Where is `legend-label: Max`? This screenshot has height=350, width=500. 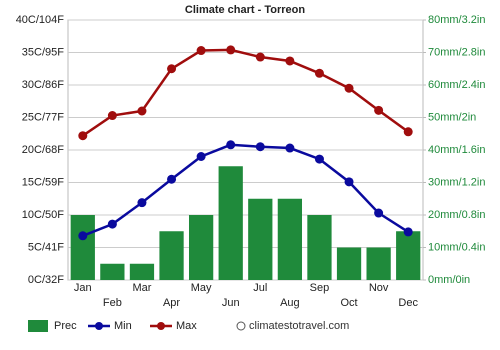 legend-label: Max is located at coordinates (186, 326).